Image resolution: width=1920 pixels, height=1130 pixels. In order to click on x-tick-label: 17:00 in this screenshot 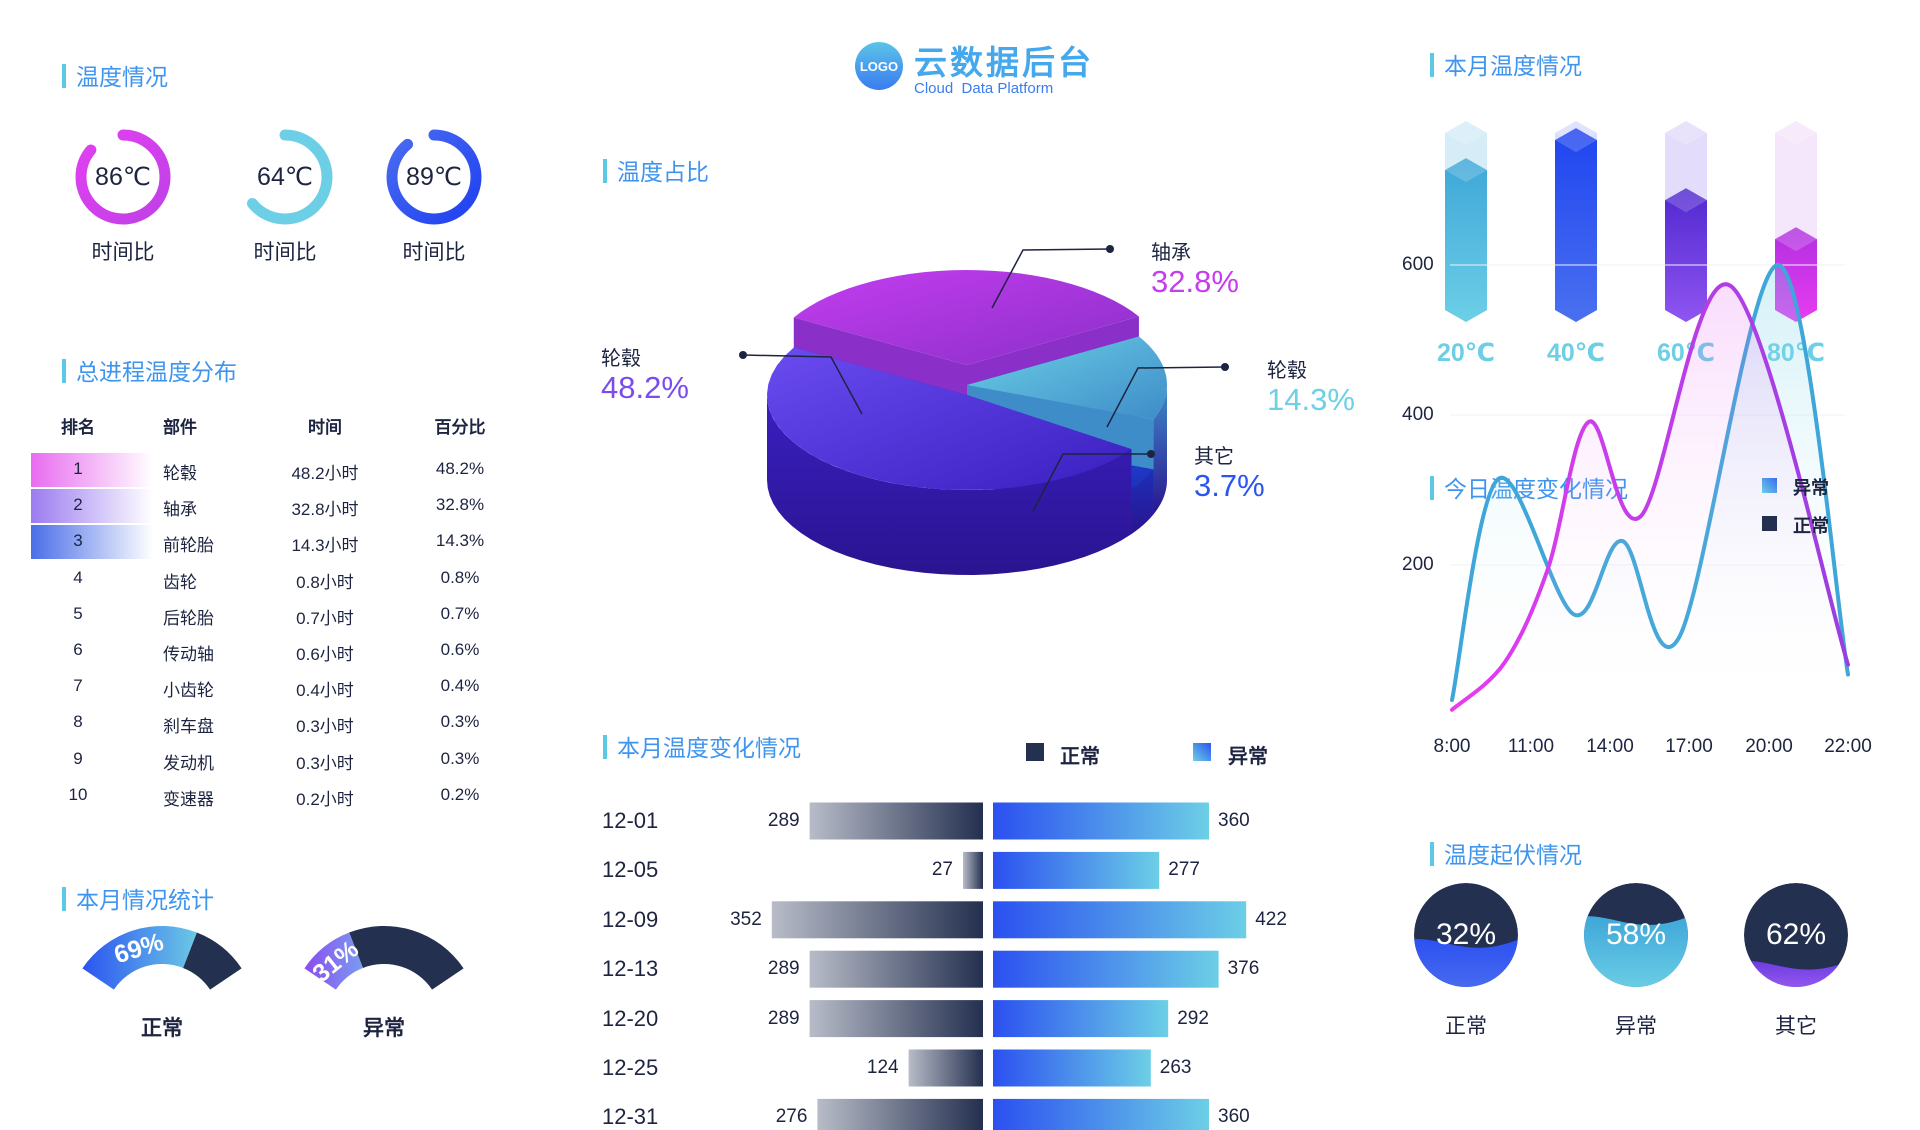, I will do `click(1689, 746)`.